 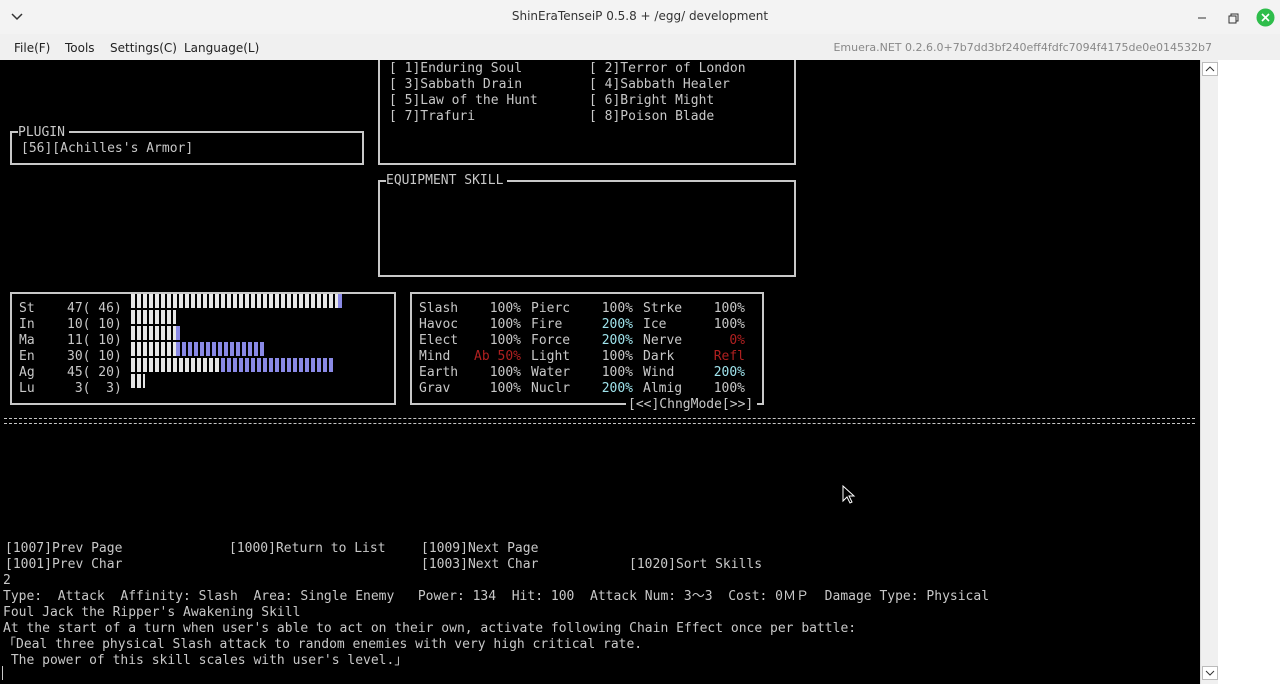 What do you see at coordinates (27, 308) in the screenshot?
I see `stat-name: St` at bounding box center [27, 308].